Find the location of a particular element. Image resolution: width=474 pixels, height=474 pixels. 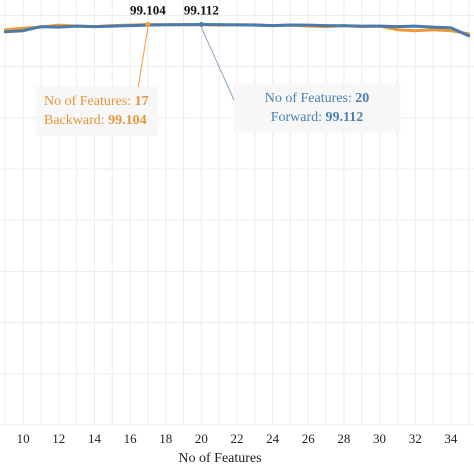

x-tick-label: 34 is located at coordinates (451, 438).